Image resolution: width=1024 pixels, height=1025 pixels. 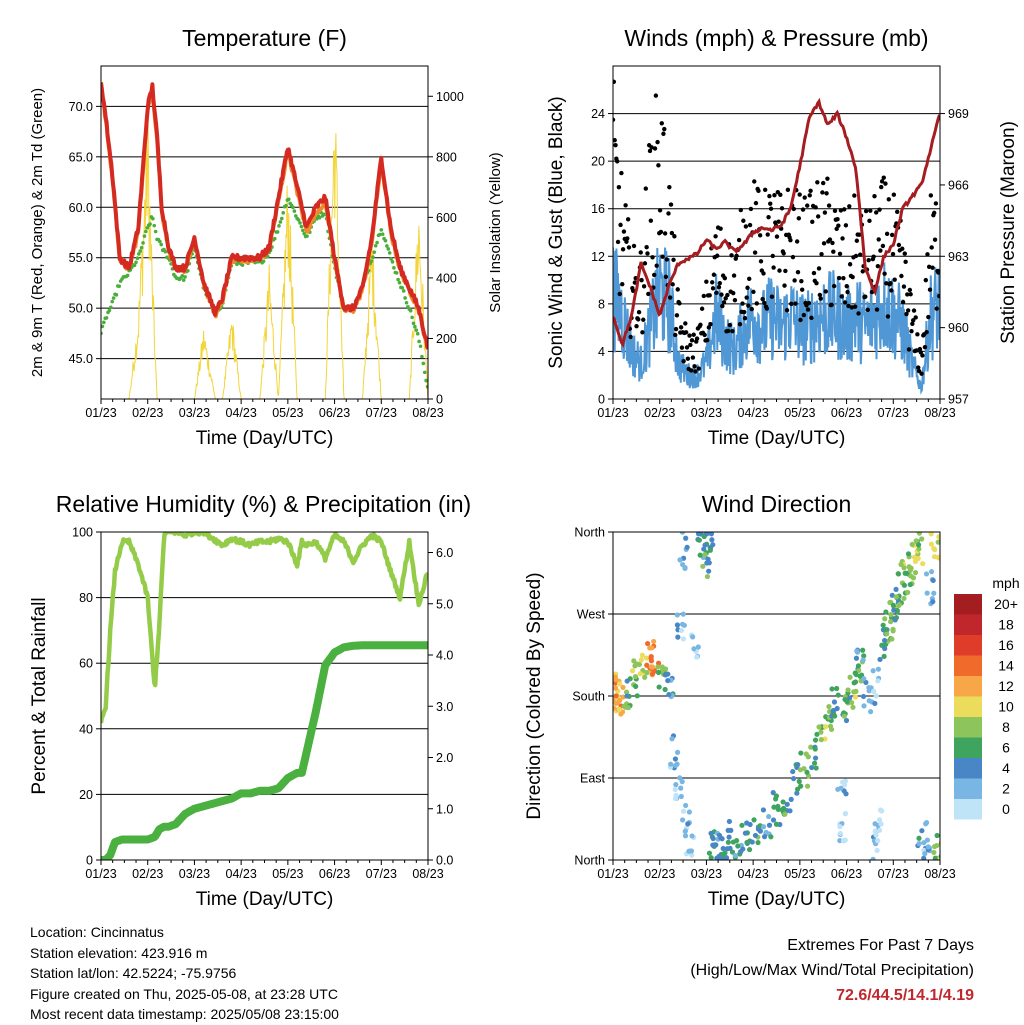 What do you see at coordinates (777, 504) in the screenshot?
I see `panel-title: Wind Direction` at bounding box center [777, 504].